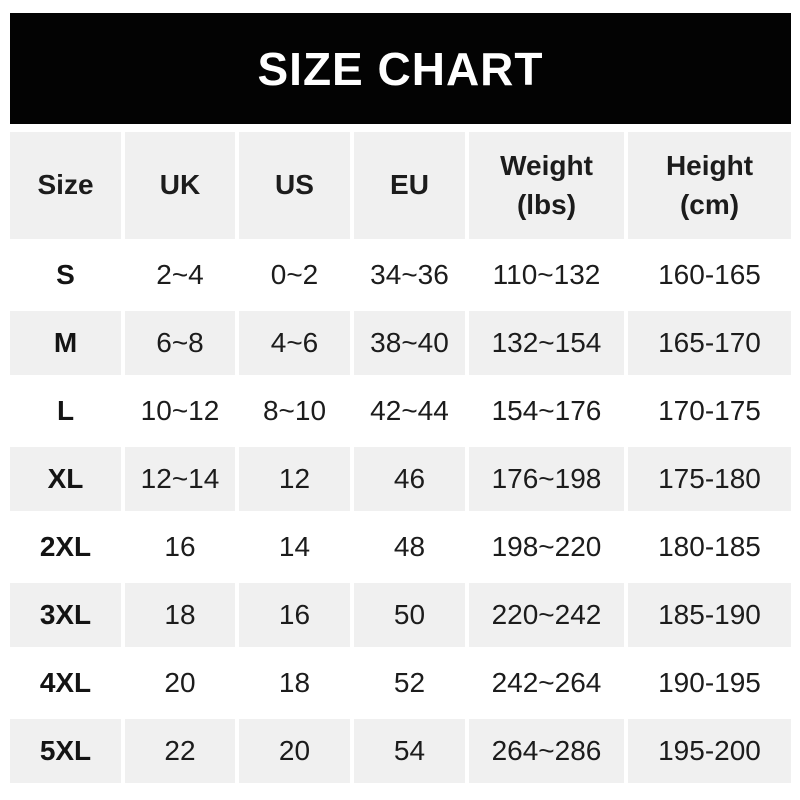 This screenshot has height=800, width=800. I want to click on table-row-m: M 6~8 4~6 38~40 132~154 165-170, so click(400, 343).